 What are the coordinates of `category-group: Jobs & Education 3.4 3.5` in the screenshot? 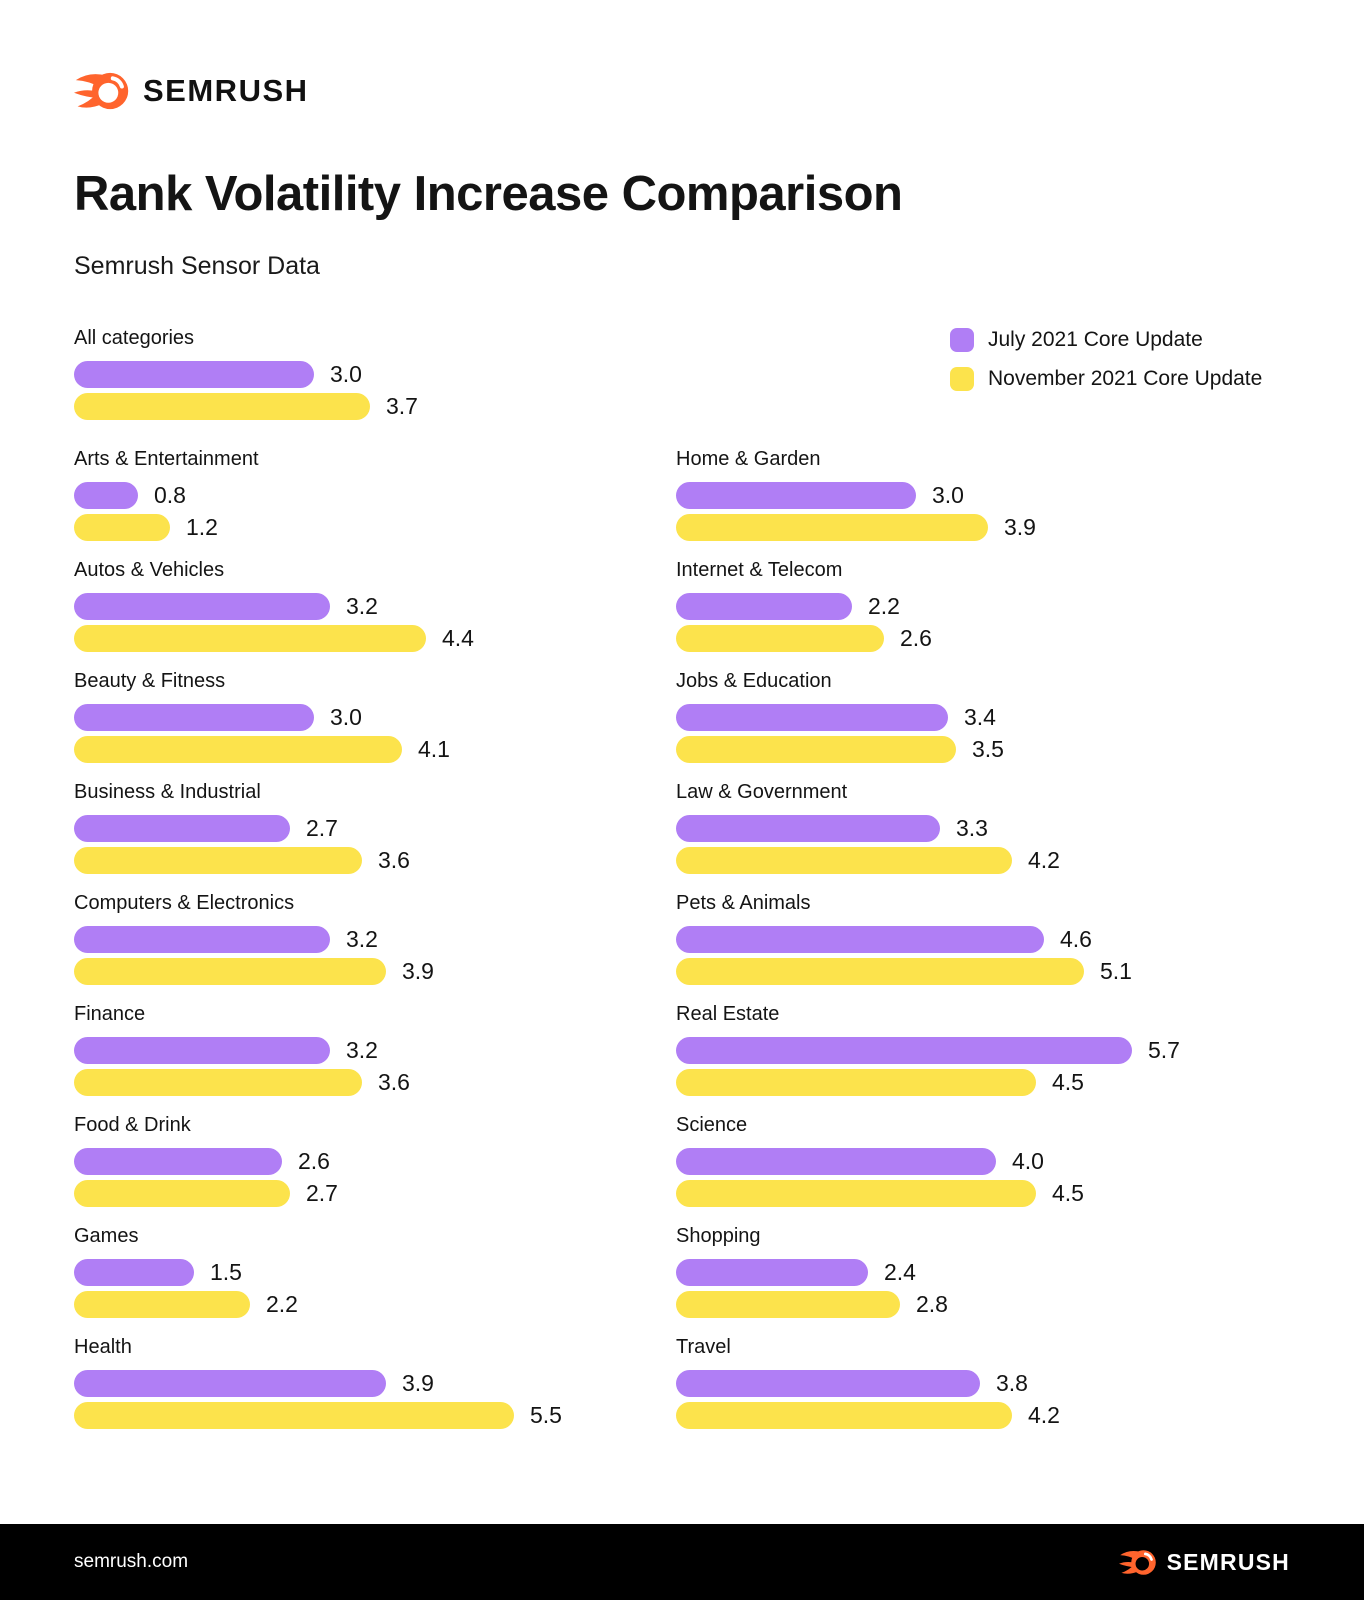 It's located at (977, 717).